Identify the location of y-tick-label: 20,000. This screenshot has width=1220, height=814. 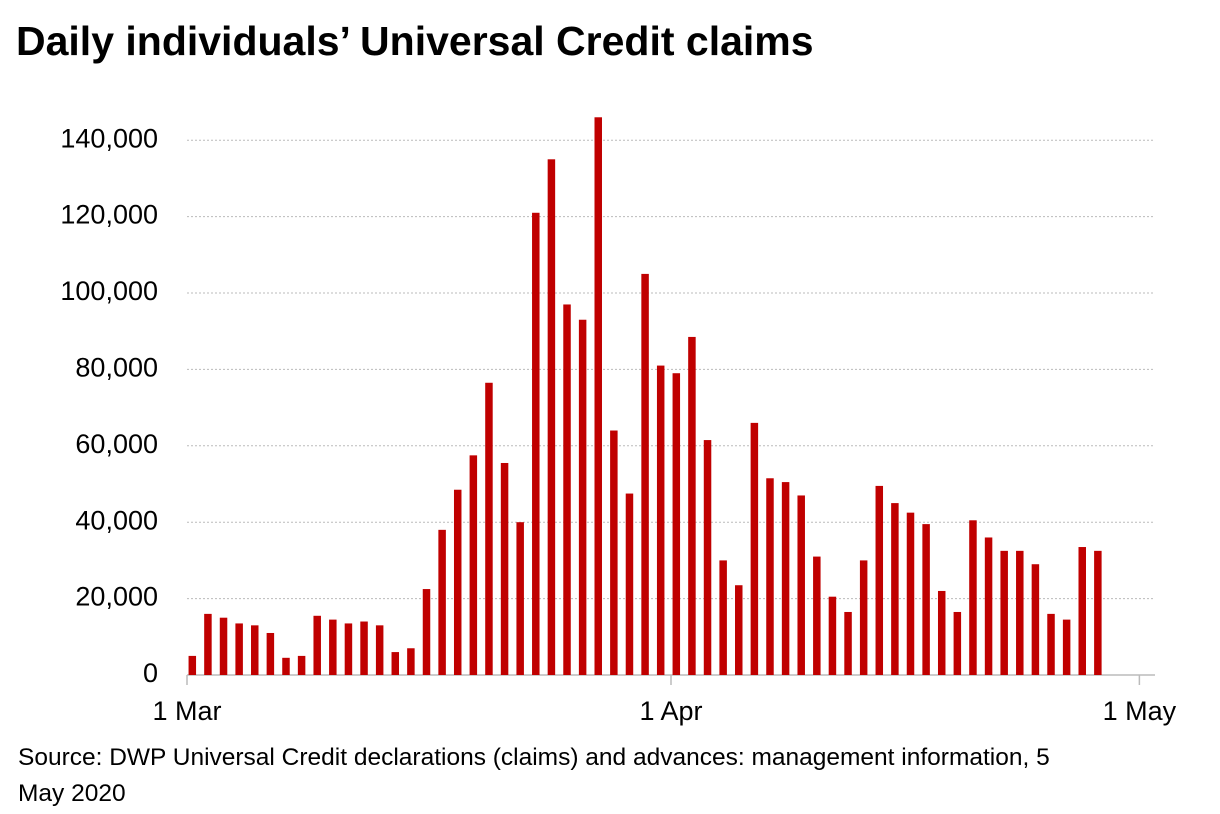
(116, 597).